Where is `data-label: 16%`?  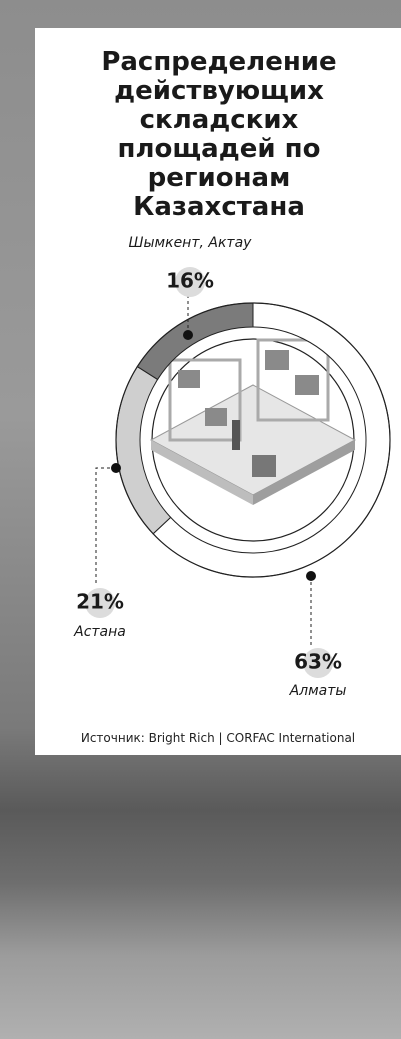 data-label: 16% is located at coordinates (190, 281).